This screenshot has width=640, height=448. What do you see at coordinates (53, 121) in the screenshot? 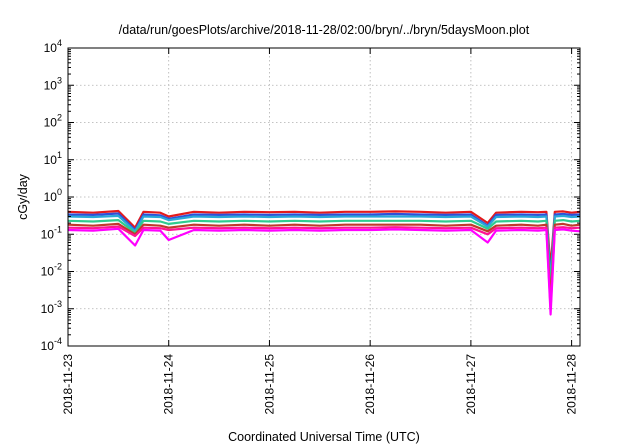
I see `y-tick-label: 10²` at bounding box center [53, 121].